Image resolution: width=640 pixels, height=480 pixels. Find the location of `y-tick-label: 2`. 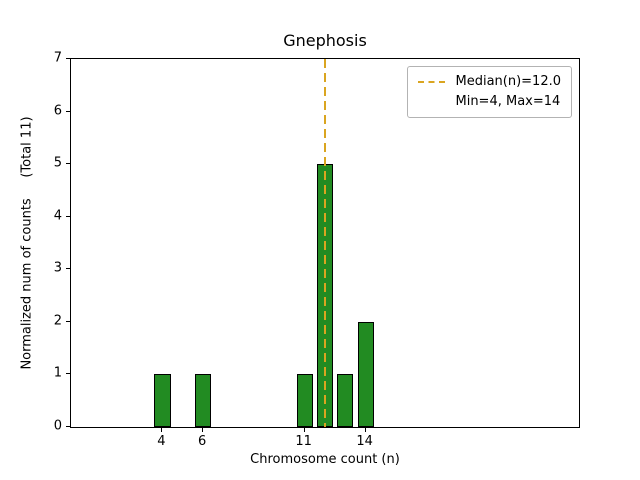

y-tick-label: 2 is located at coordinates (57, 321).